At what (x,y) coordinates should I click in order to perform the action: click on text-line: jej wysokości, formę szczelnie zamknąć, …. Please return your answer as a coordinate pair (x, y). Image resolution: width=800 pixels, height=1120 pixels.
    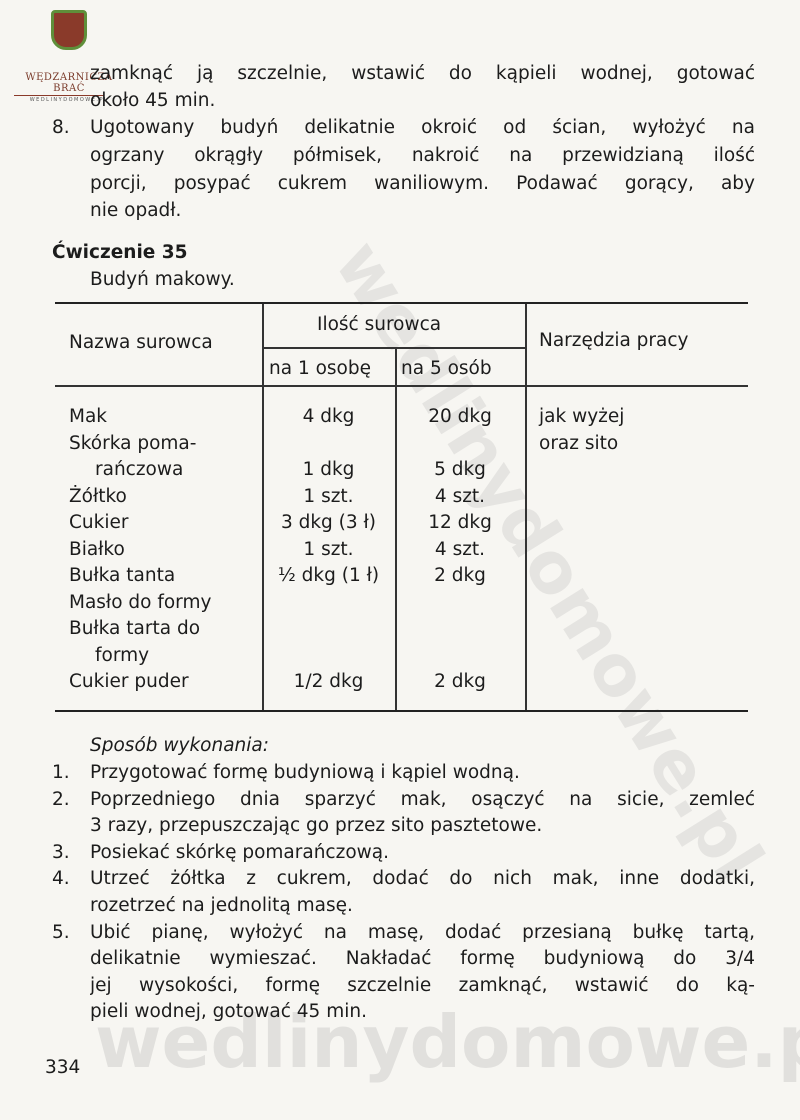
    Looking at the image, I should click on (422, 985).